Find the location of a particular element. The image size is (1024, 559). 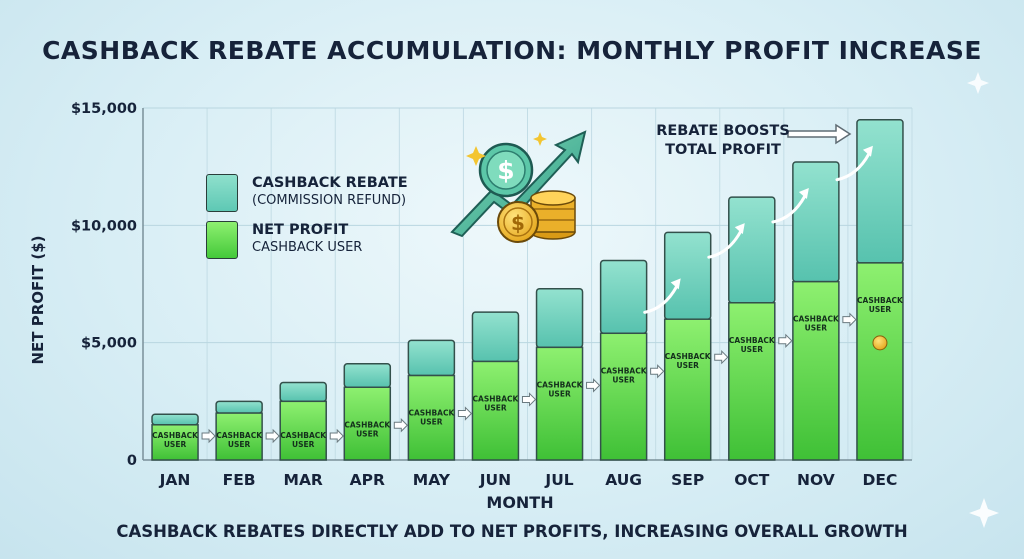

money-growth-icon: $ $ is located at coordinates (518, 186).